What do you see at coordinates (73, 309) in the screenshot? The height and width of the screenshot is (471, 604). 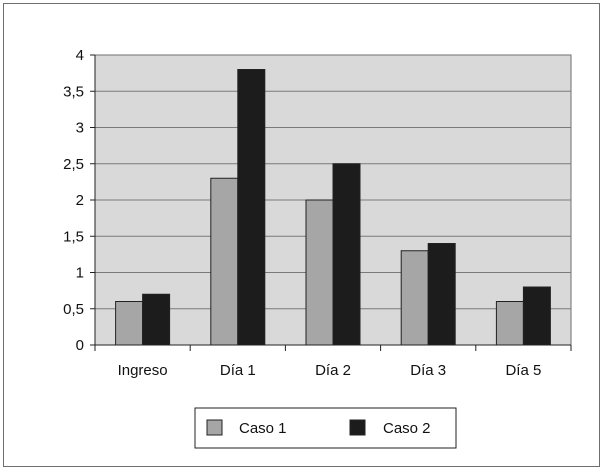 I see `y-tick-label: 0,5` at bounding box center [73, 309].